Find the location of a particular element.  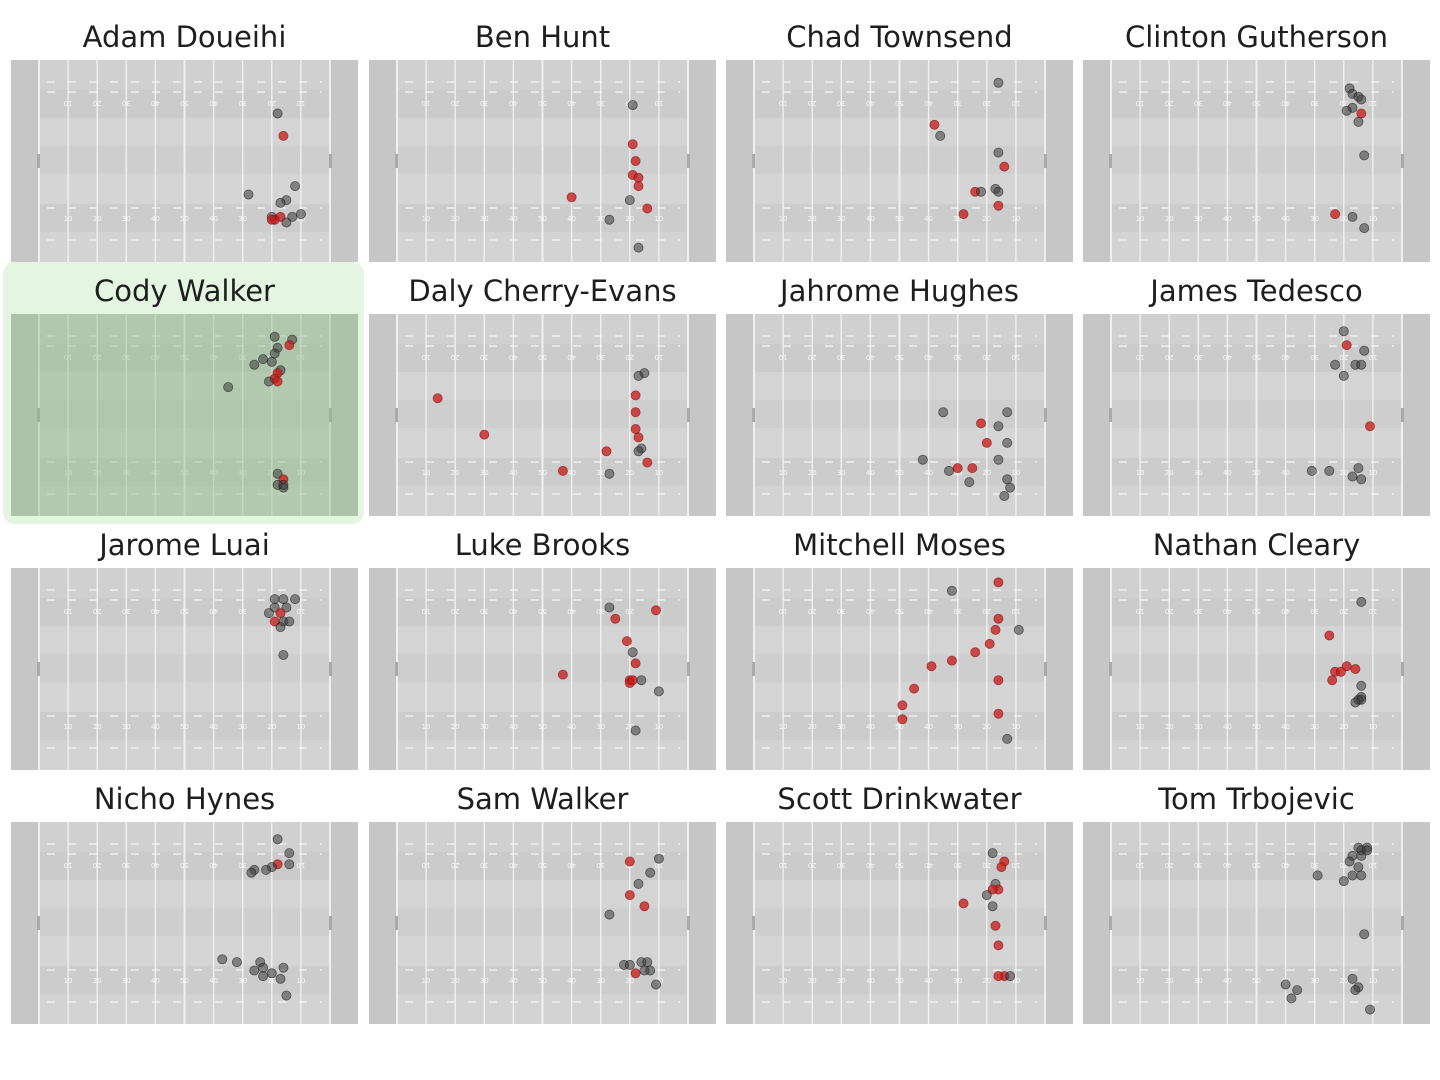

goal-post-right is located at coordinates (1402, 669).